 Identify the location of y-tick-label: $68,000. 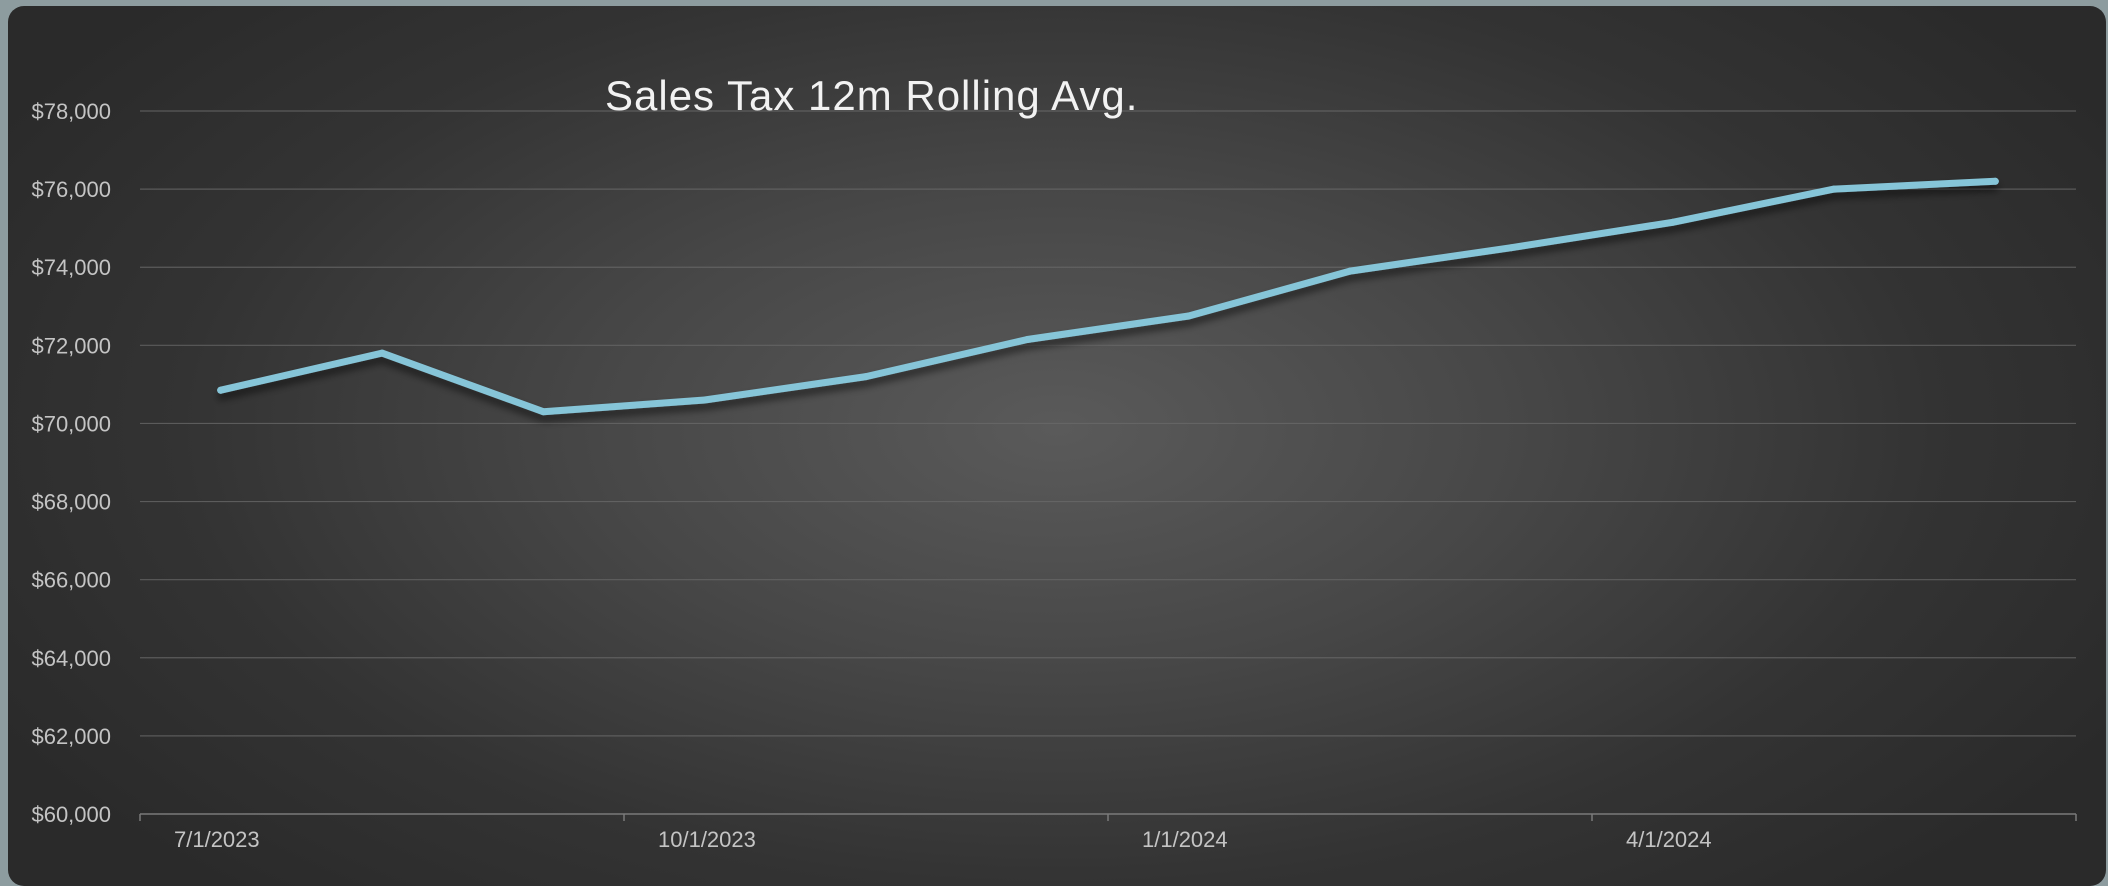
(71, 502).